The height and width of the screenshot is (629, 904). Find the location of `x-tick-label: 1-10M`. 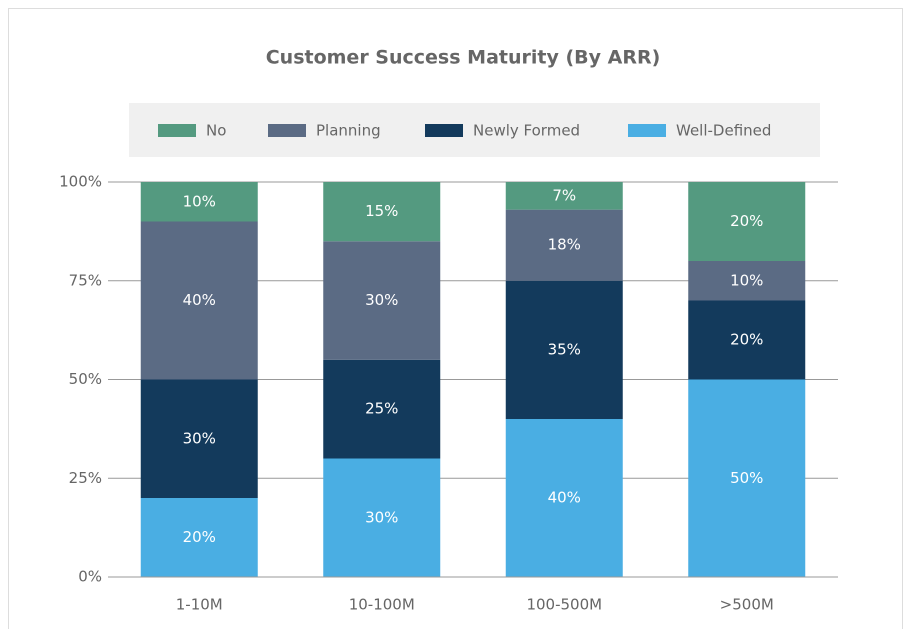

x-tick-label: 1-10M is located at coordinates (199, 605).